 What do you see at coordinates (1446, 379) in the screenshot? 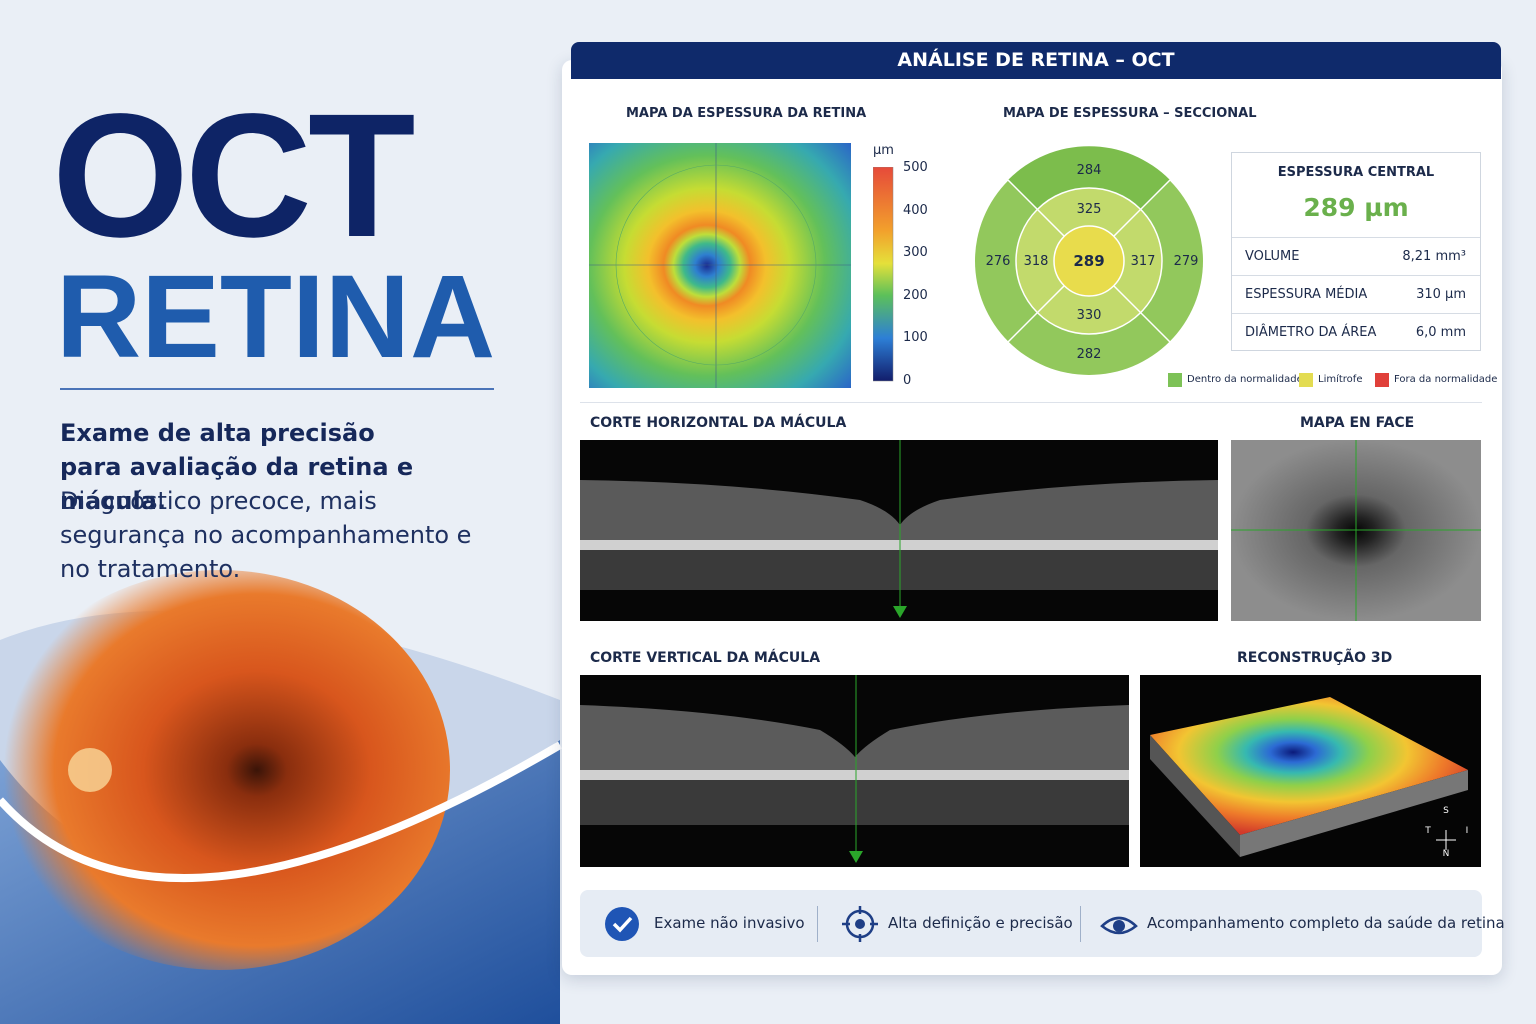
I see `legend-label: Fora da normalidade` at bounding box center [1446, 379].